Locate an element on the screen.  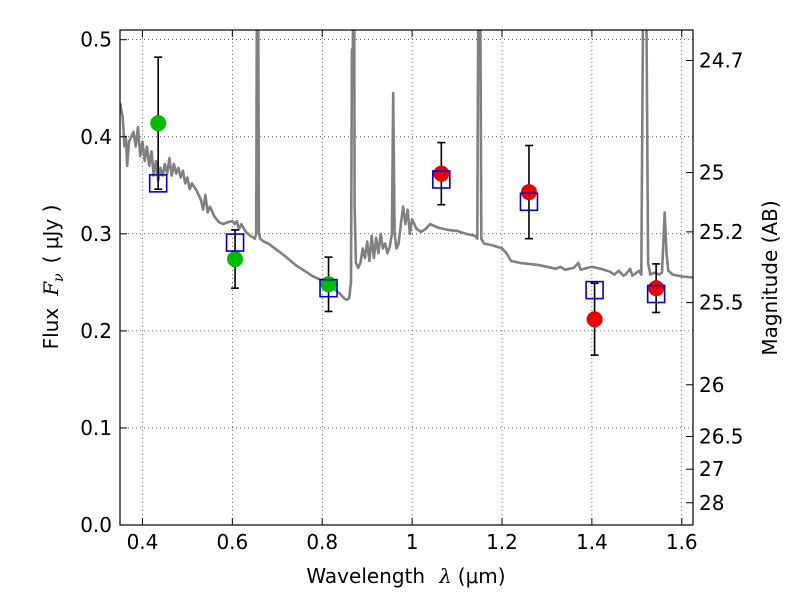
x-tick-label: 1.6 is located at coordinates (682, 542).